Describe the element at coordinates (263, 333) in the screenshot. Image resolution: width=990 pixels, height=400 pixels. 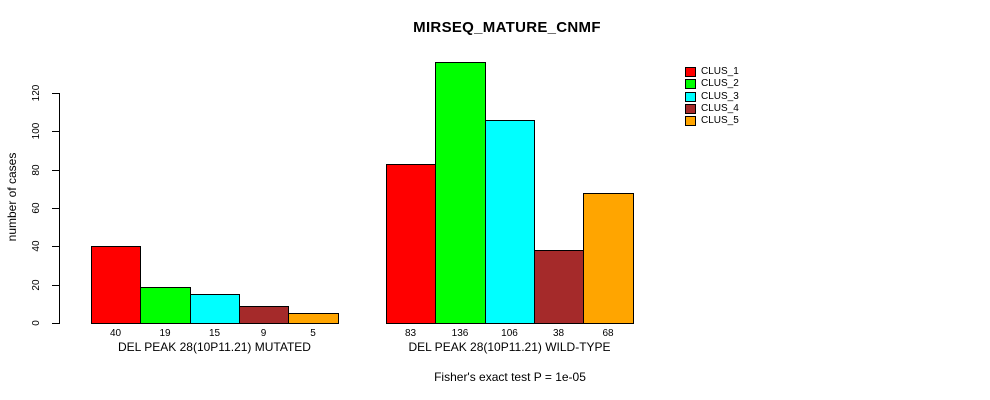
I see `bar-value-label: 9` at that location.